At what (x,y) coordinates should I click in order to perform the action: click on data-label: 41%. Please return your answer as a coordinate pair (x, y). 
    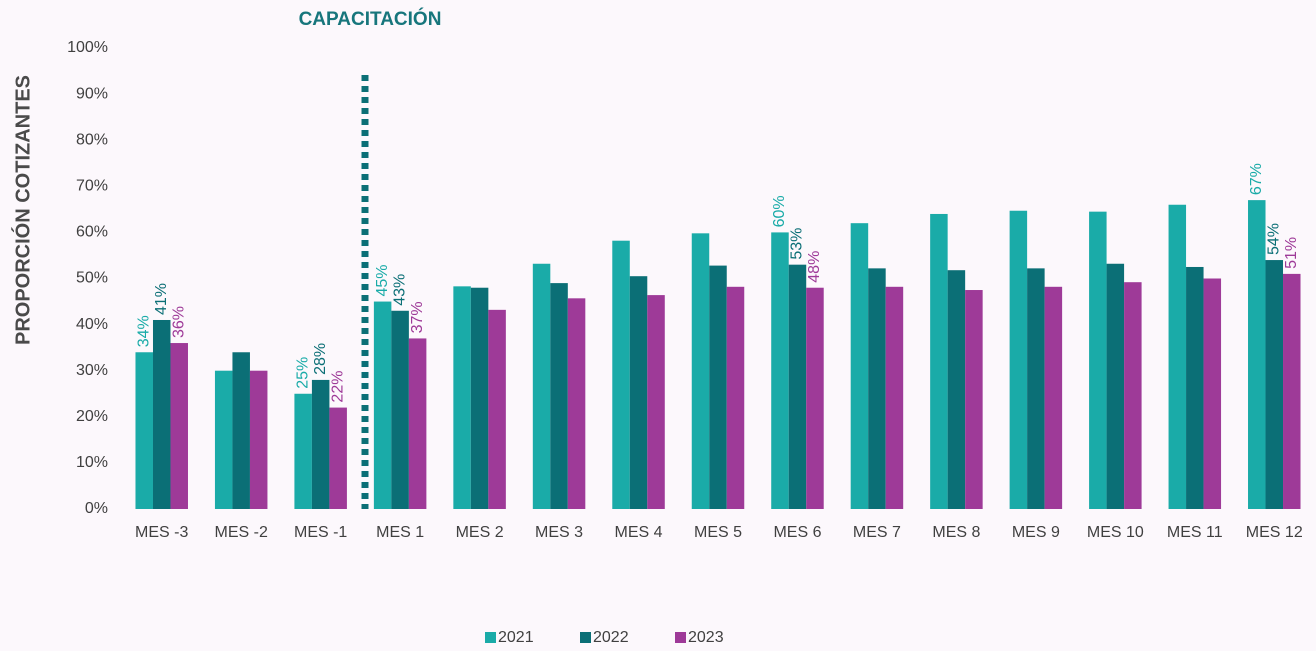
    Looking at the image, I should click on (161, 299).